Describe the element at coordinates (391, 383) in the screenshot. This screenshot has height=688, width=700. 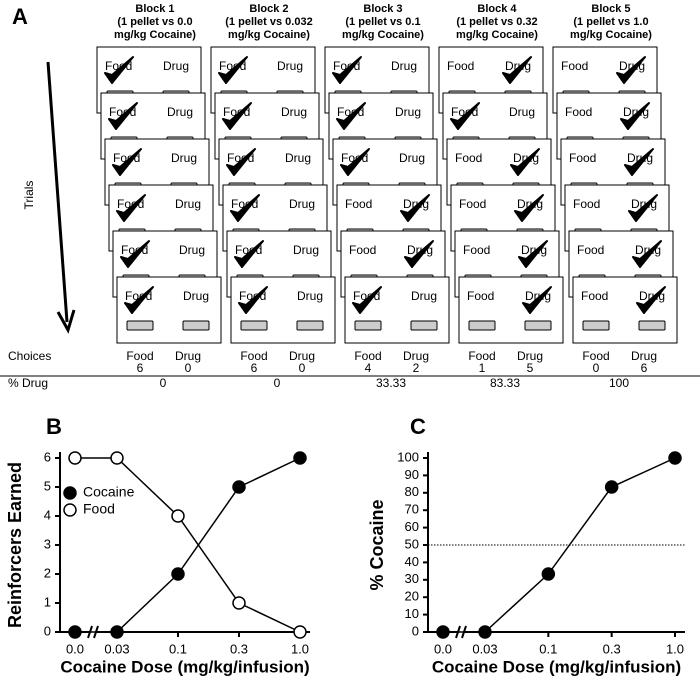
I see `percent-drug: 33.33` at that location.